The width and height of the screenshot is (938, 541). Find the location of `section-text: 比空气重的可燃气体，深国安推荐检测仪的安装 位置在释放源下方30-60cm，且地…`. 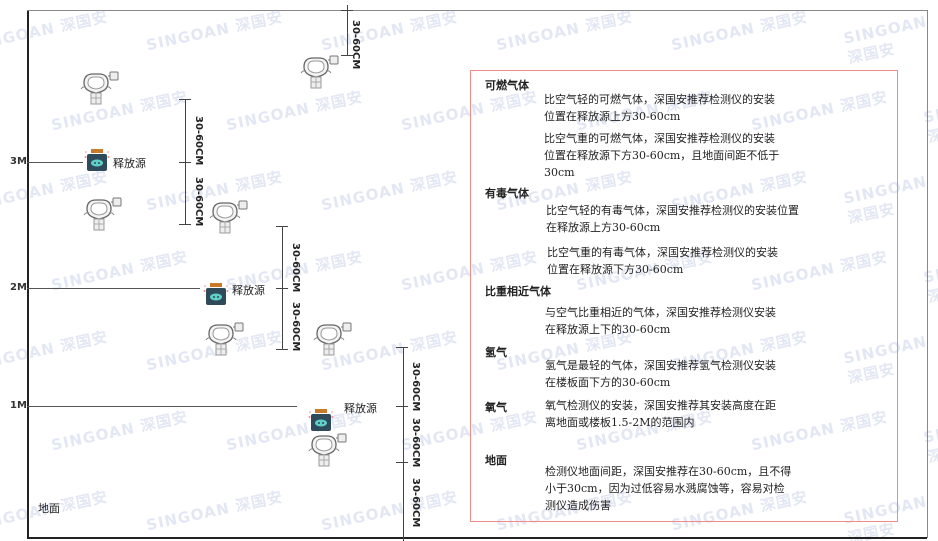

section-text: 比空气重的可燃气体，深国安推荐检测仪的安装 位置在释放源下方30-60cm，且地… is located at coordinates (662, 155).